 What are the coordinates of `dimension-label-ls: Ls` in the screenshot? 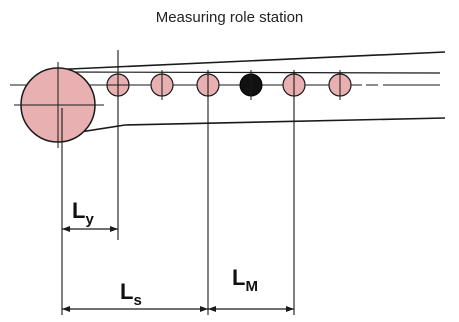 It's located at (131, 294).